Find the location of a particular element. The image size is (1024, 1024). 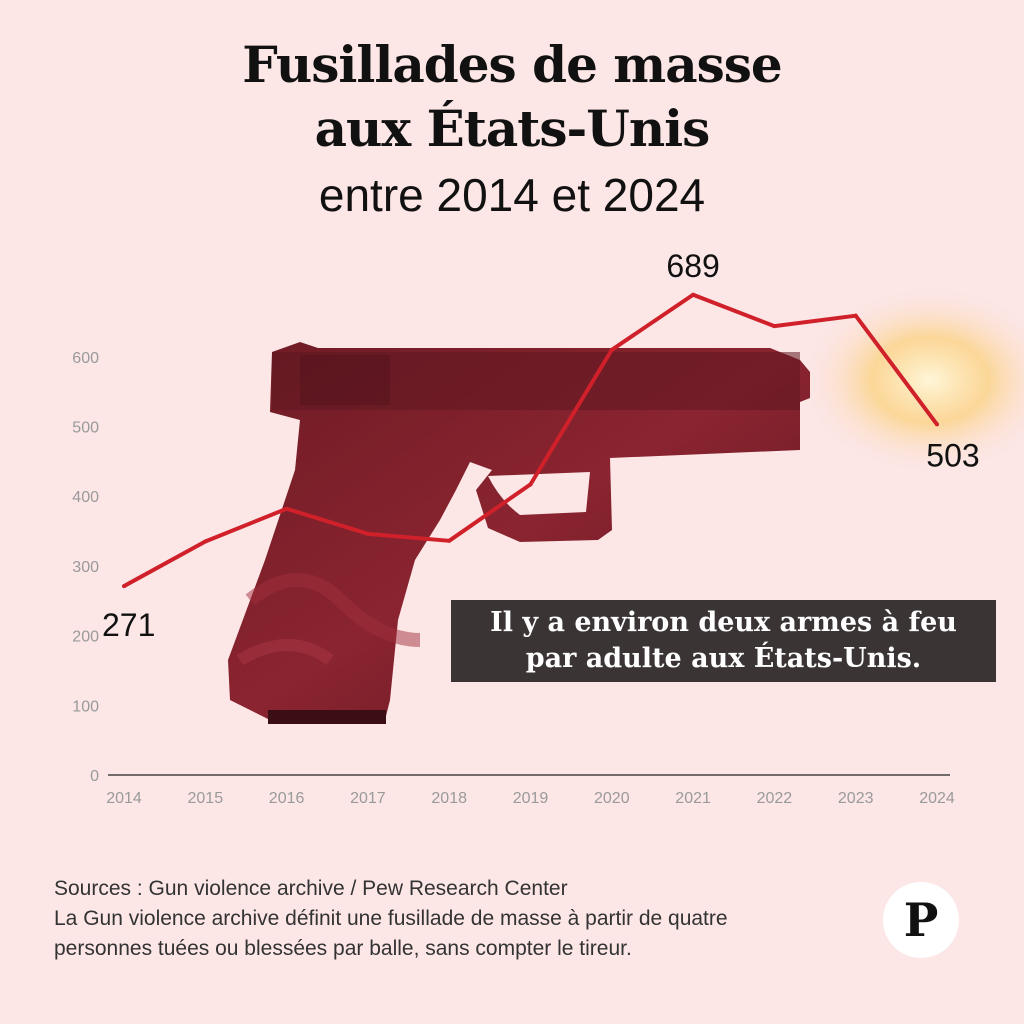

x-tick-label: 2014 is located at coordinates (124, 798).